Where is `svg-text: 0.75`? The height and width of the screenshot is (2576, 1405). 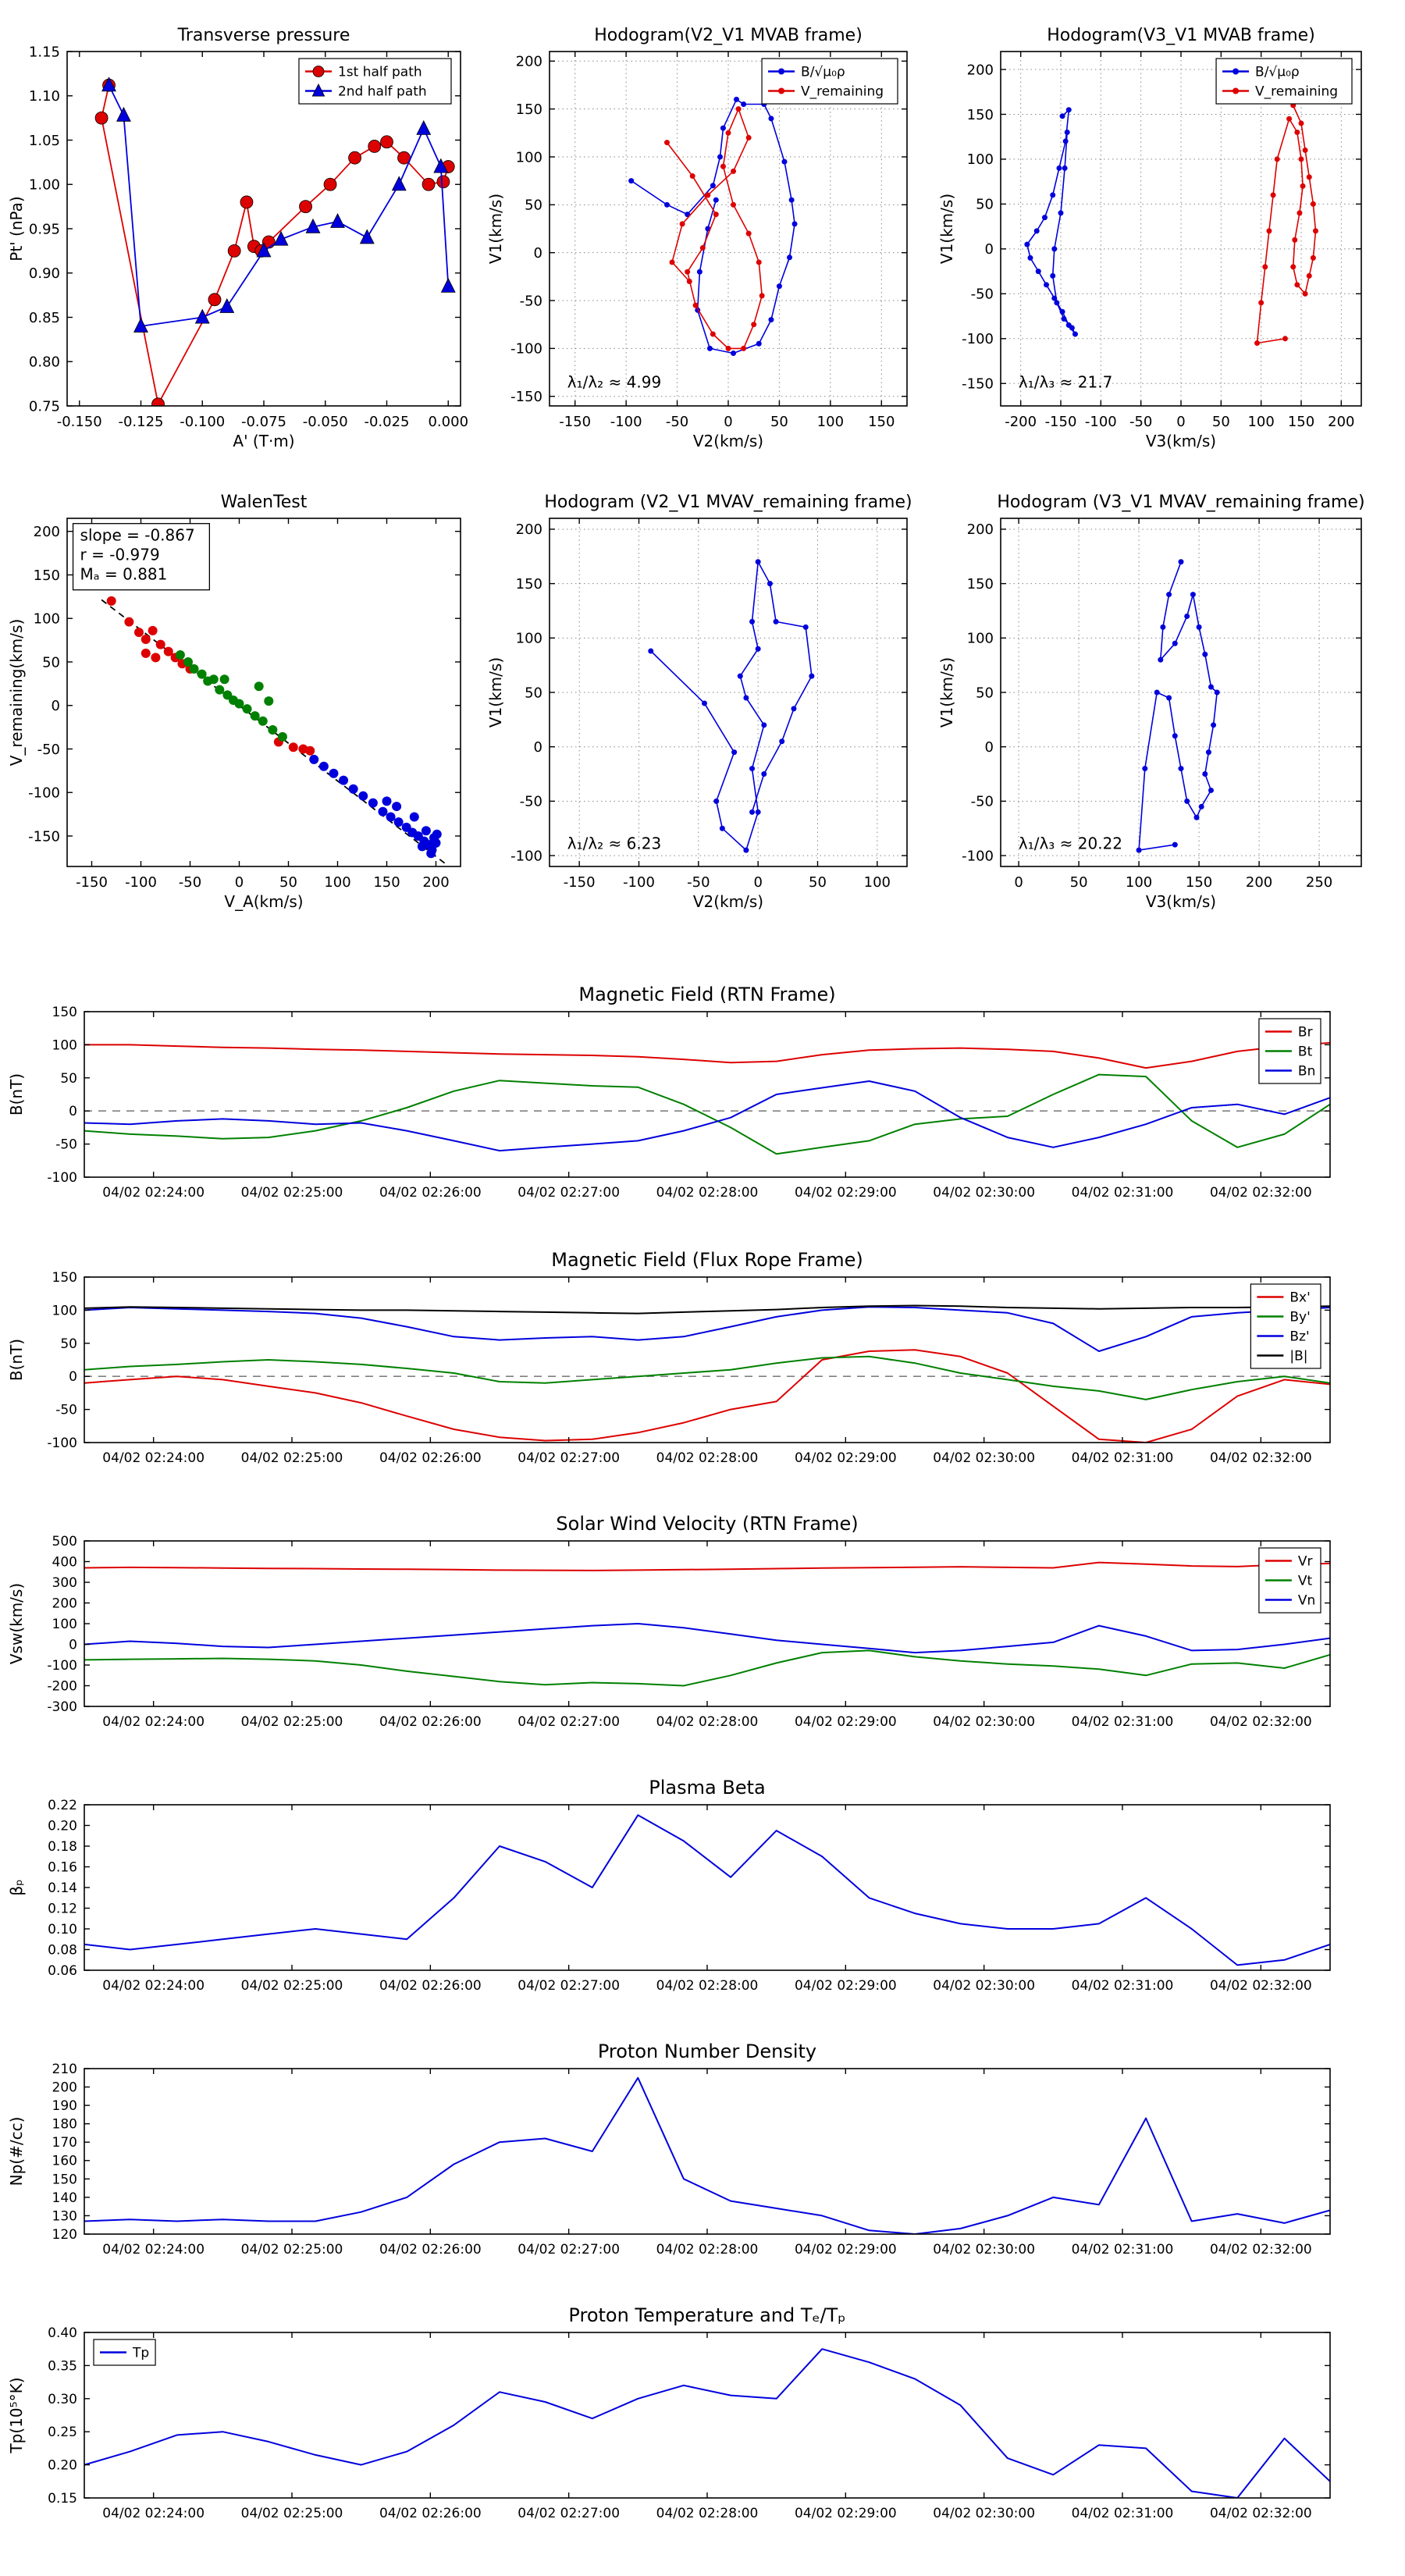
svg-text: 0.75 is located at coordinates (45, 406).